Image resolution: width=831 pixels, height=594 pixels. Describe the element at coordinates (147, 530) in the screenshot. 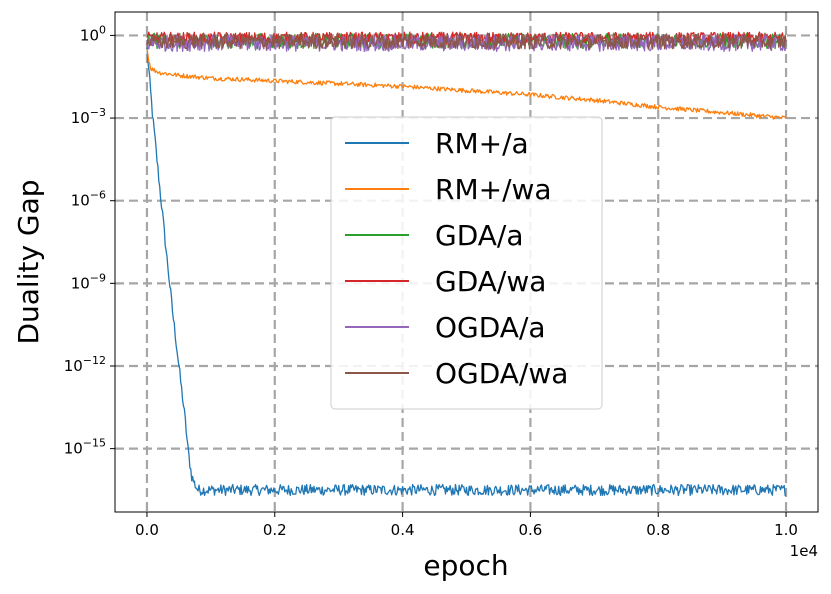

I see `x-tick-label: 0.0` at that location.